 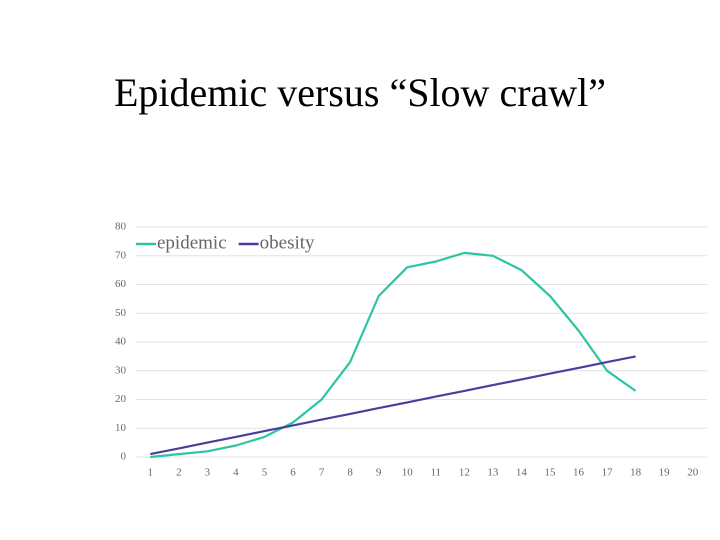 I want to click on x-tick-label: 2, so click(x=179, y=473).